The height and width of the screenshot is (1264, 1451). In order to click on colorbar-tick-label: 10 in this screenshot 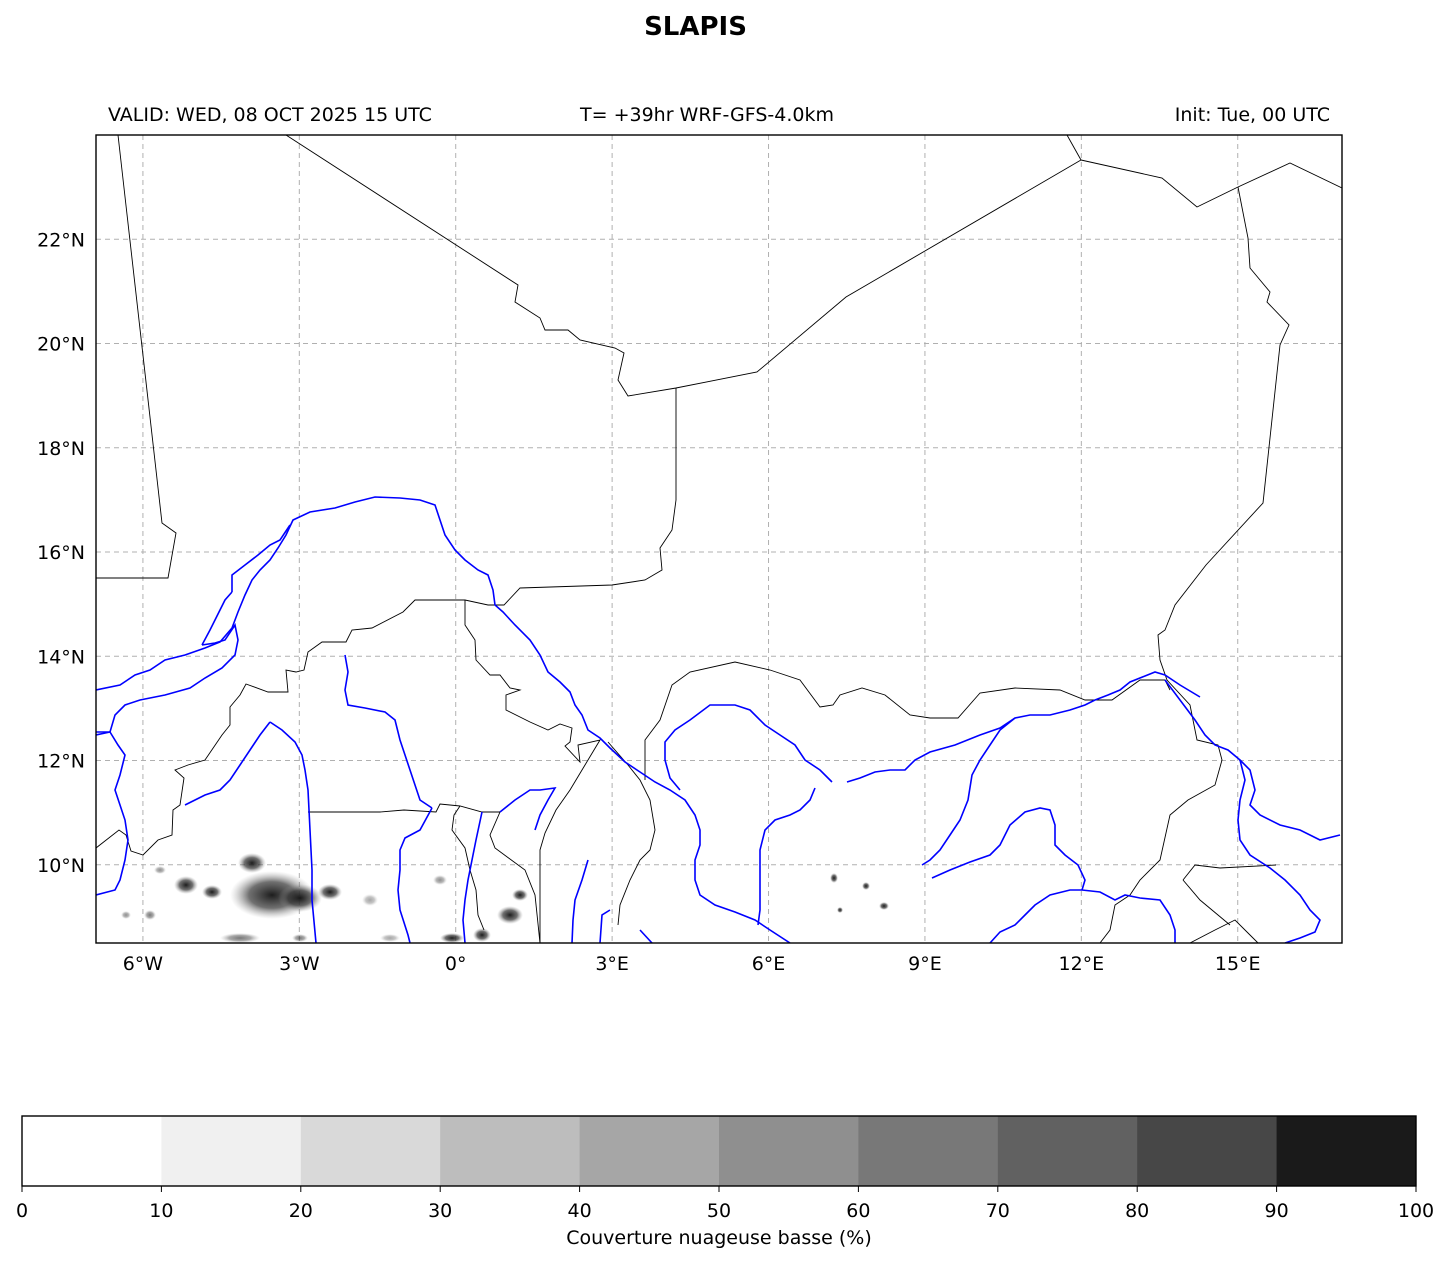, I will do `click(161, 1211)`.